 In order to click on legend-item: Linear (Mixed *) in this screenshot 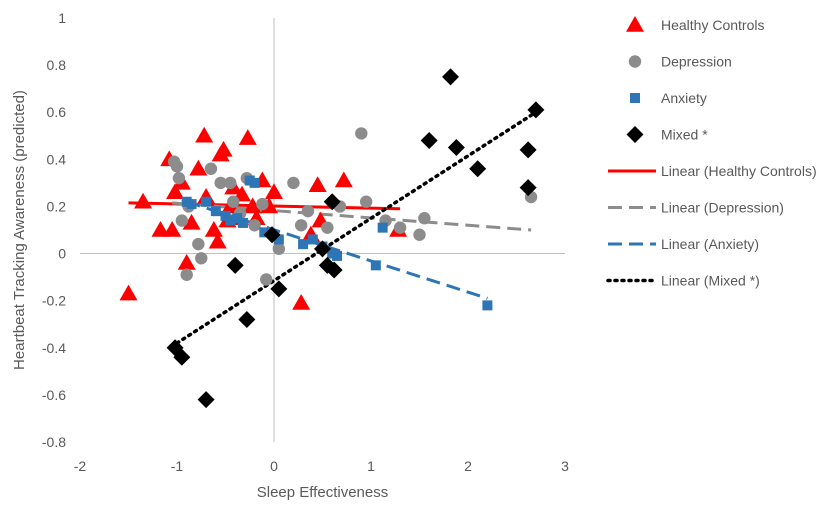, I will do `click(683, 281)`.